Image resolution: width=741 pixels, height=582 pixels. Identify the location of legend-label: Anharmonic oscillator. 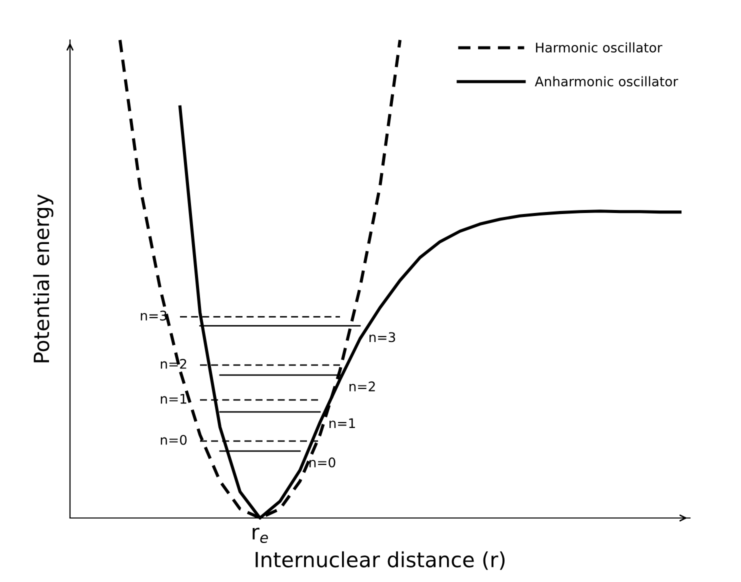
(606, 81).